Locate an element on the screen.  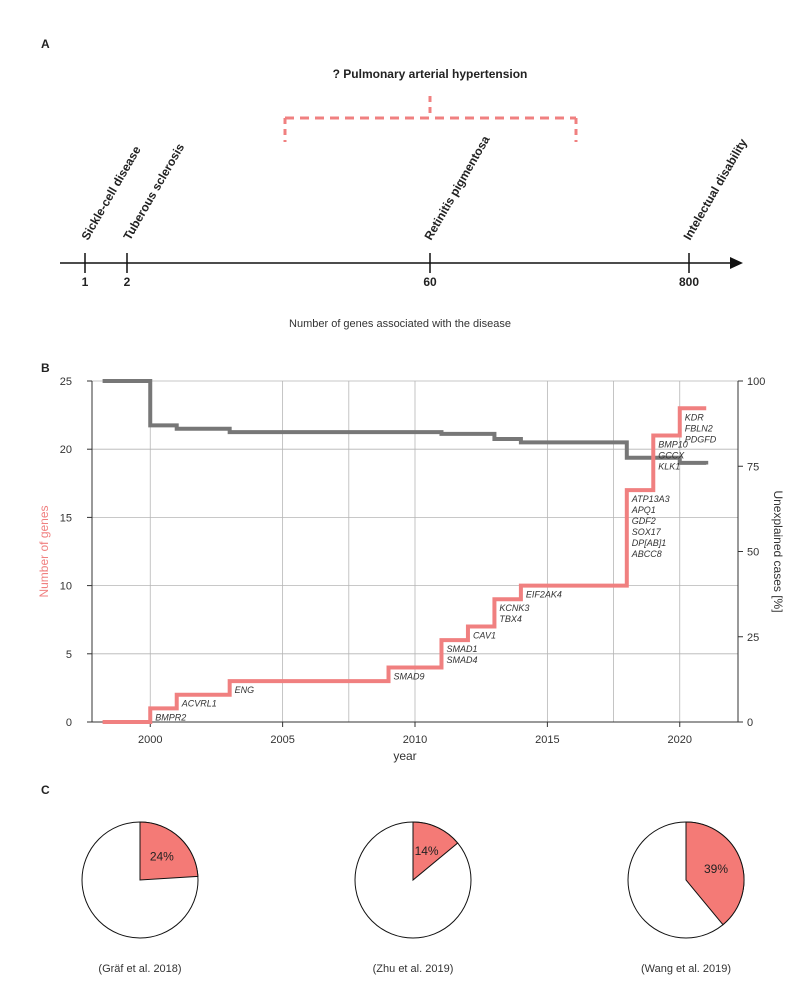
pie-slice-label: 39% is located at coordinates (716, 869).